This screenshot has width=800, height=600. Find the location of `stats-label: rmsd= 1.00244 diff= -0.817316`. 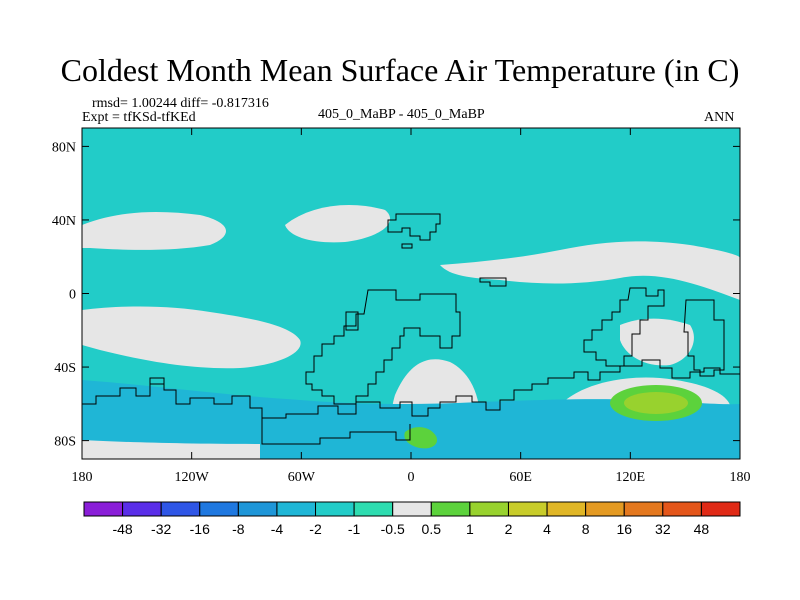

stats-label: rmsd= 1.00244 diff= -0.817316 is located at coordinates (180, 103).